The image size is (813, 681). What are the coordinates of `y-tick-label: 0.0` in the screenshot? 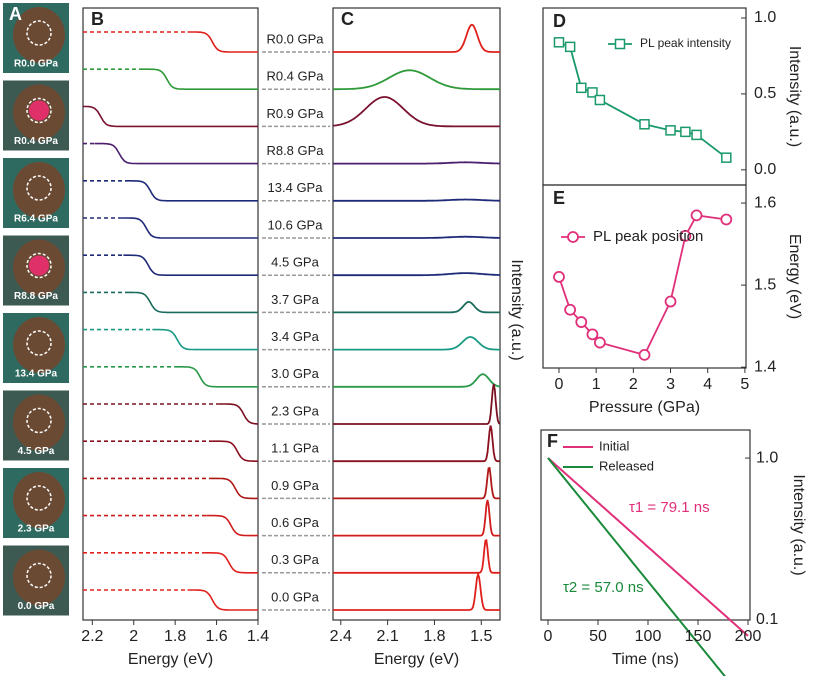 It's located at (765, 169).